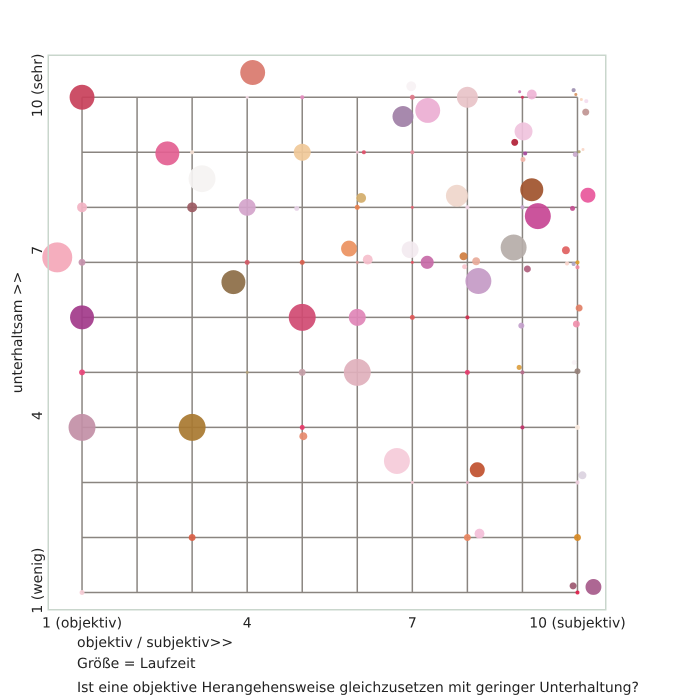 This screenshot has width=685, height=697. I want to click on x-tick-label: 4, so click(247, 623).